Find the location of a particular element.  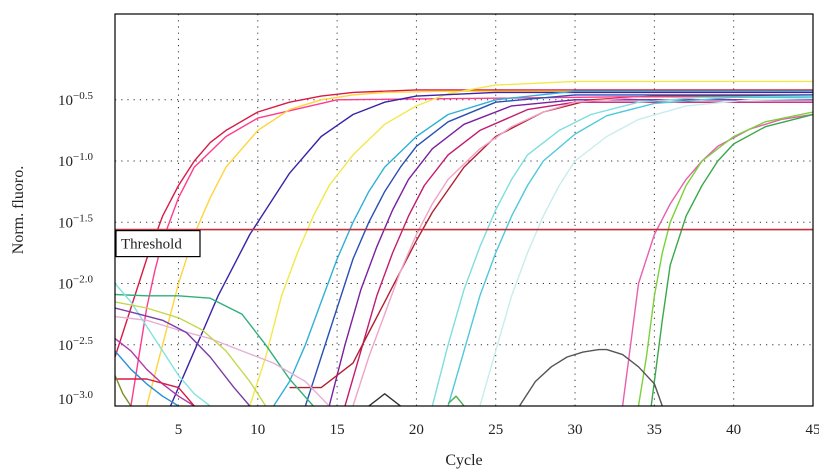

x-tick-label: 20 is located at coordinates (416, 430).